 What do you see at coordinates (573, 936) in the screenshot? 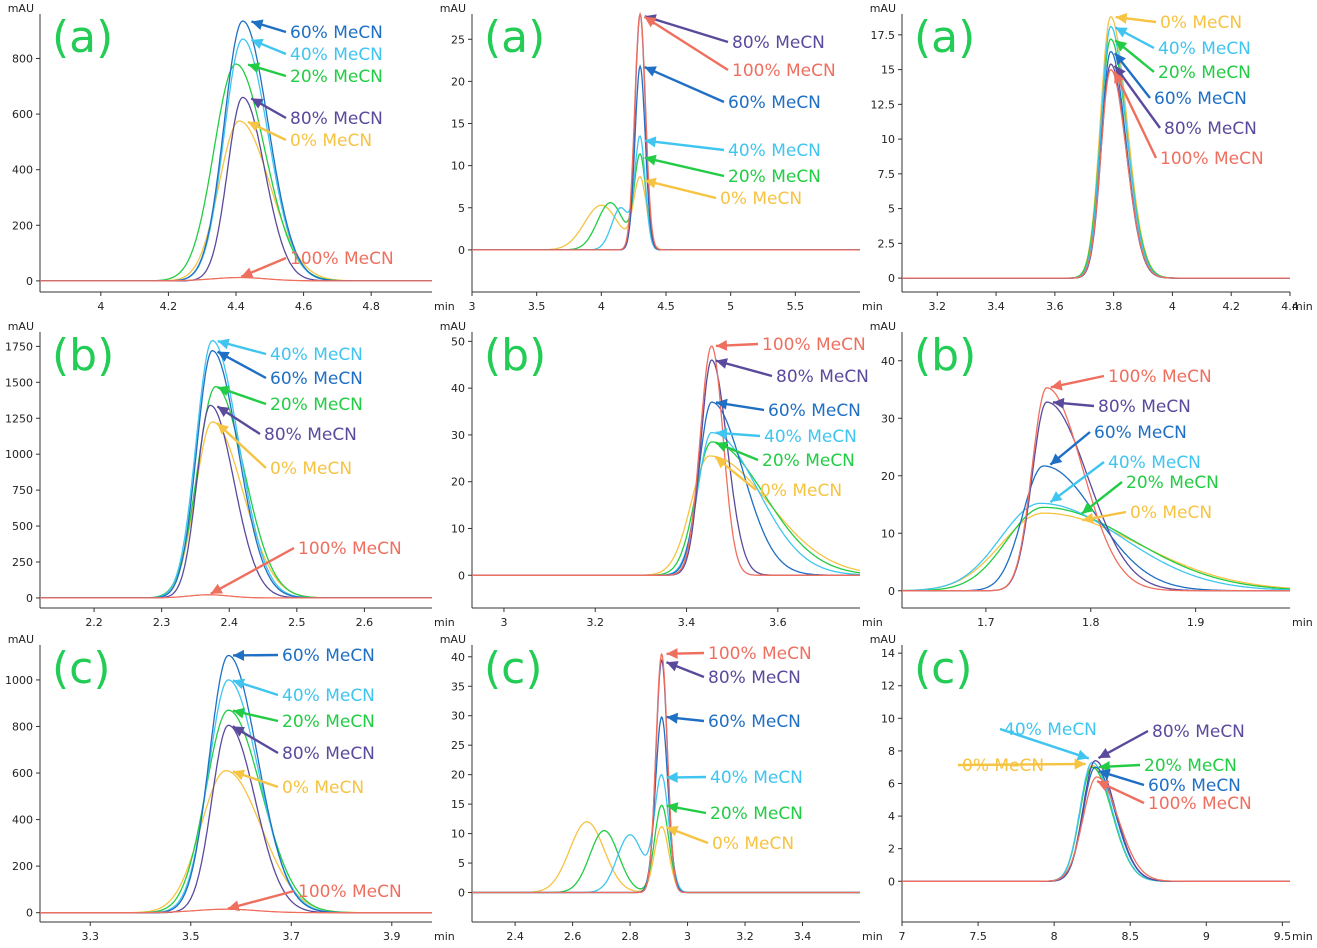
I see `x-tick-label: 2.6` at bounding box center [573, 936].